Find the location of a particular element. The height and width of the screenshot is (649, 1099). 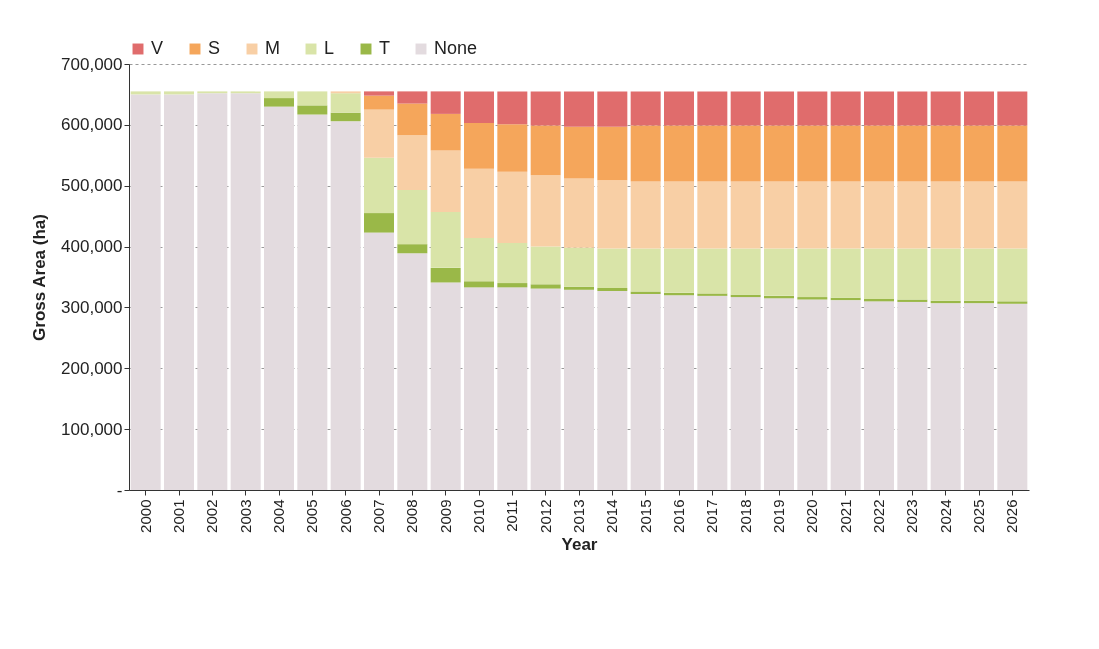

legend-label: T is located at coordinates (384, 48).